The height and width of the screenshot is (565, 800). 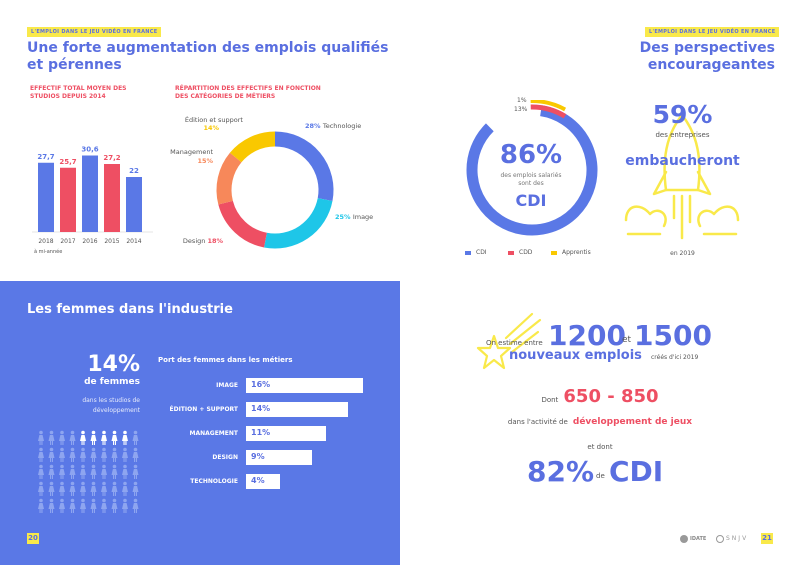 What do you see at coordinates (682, 176) in the screenshot?
I see `rocket-icon` at bounding box center [682, 176].